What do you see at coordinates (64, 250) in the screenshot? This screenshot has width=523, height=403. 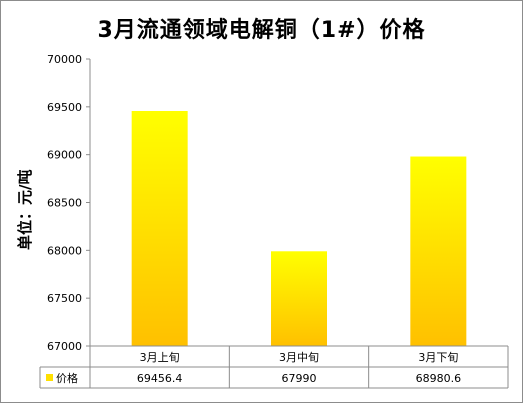 I see `y-tick-label: 68000` at bounding box center [64, 250].